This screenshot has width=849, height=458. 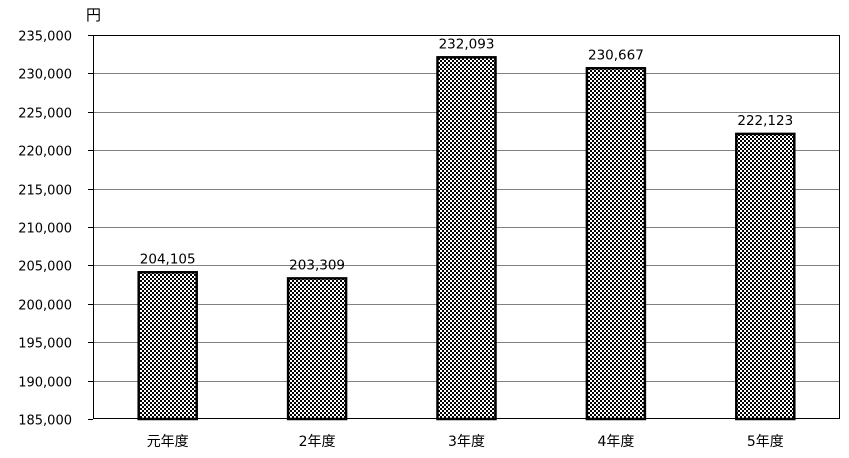 I want to click on y-tick-label: 225,000, so click(x=45, y=114).